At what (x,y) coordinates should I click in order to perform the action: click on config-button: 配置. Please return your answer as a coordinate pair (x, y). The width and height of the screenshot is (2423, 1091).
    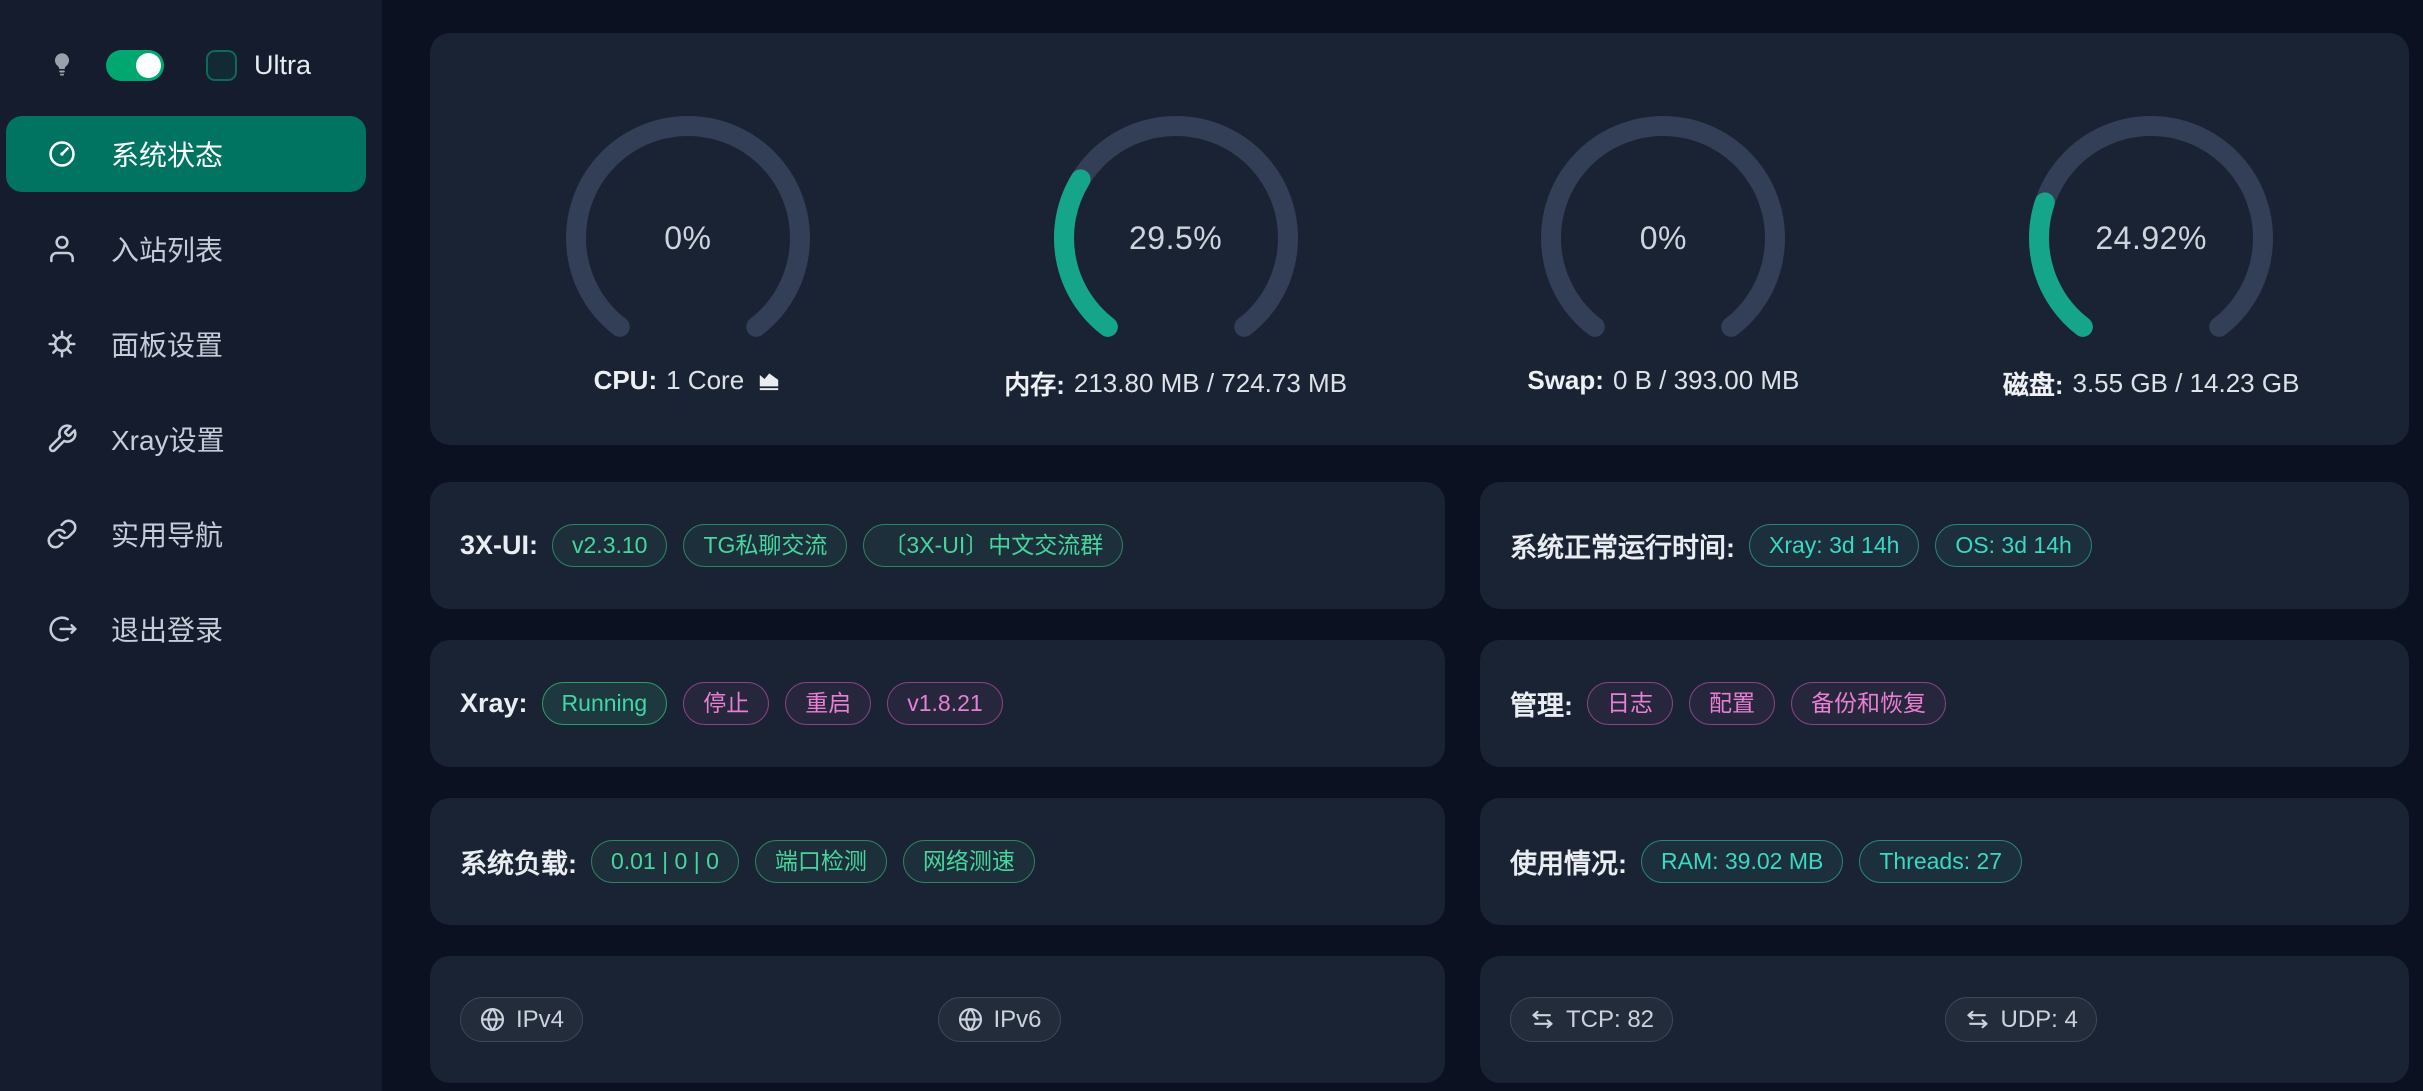
    Looking at the image, I should click on (1732, 703).